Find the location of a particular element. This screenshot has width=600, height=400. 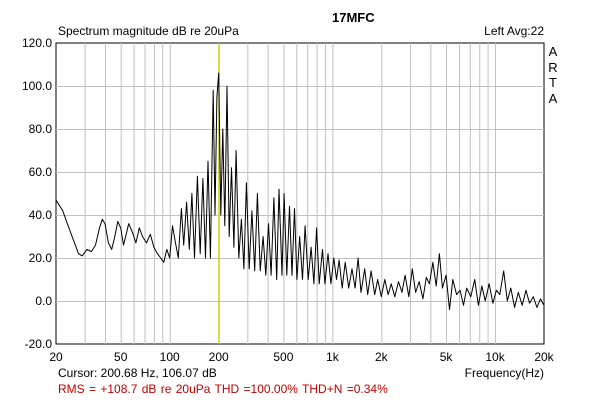

arta-watermark: A R T A is located at coordinates (553, 75).